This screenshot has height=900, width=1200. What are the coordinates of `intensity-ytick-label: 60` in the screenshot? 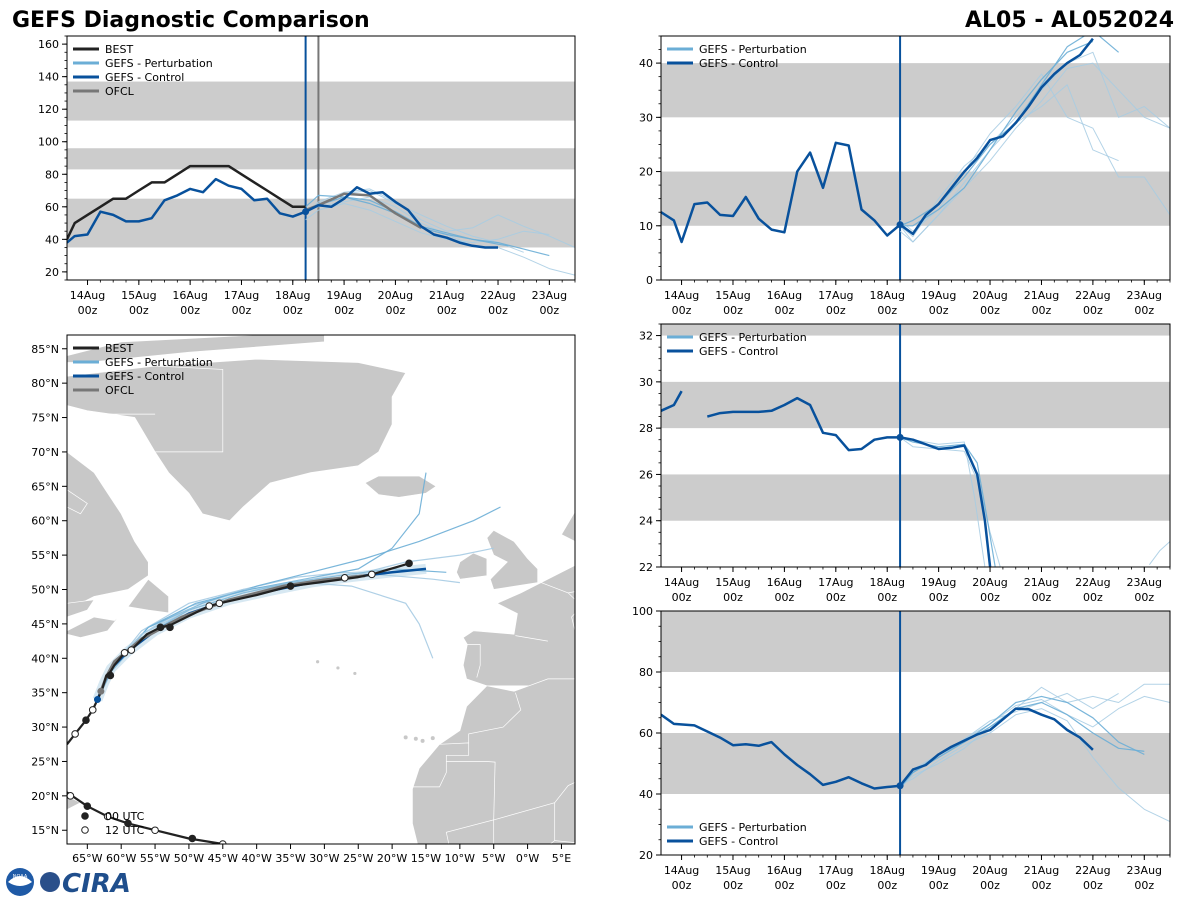 It's located at (52, 207).